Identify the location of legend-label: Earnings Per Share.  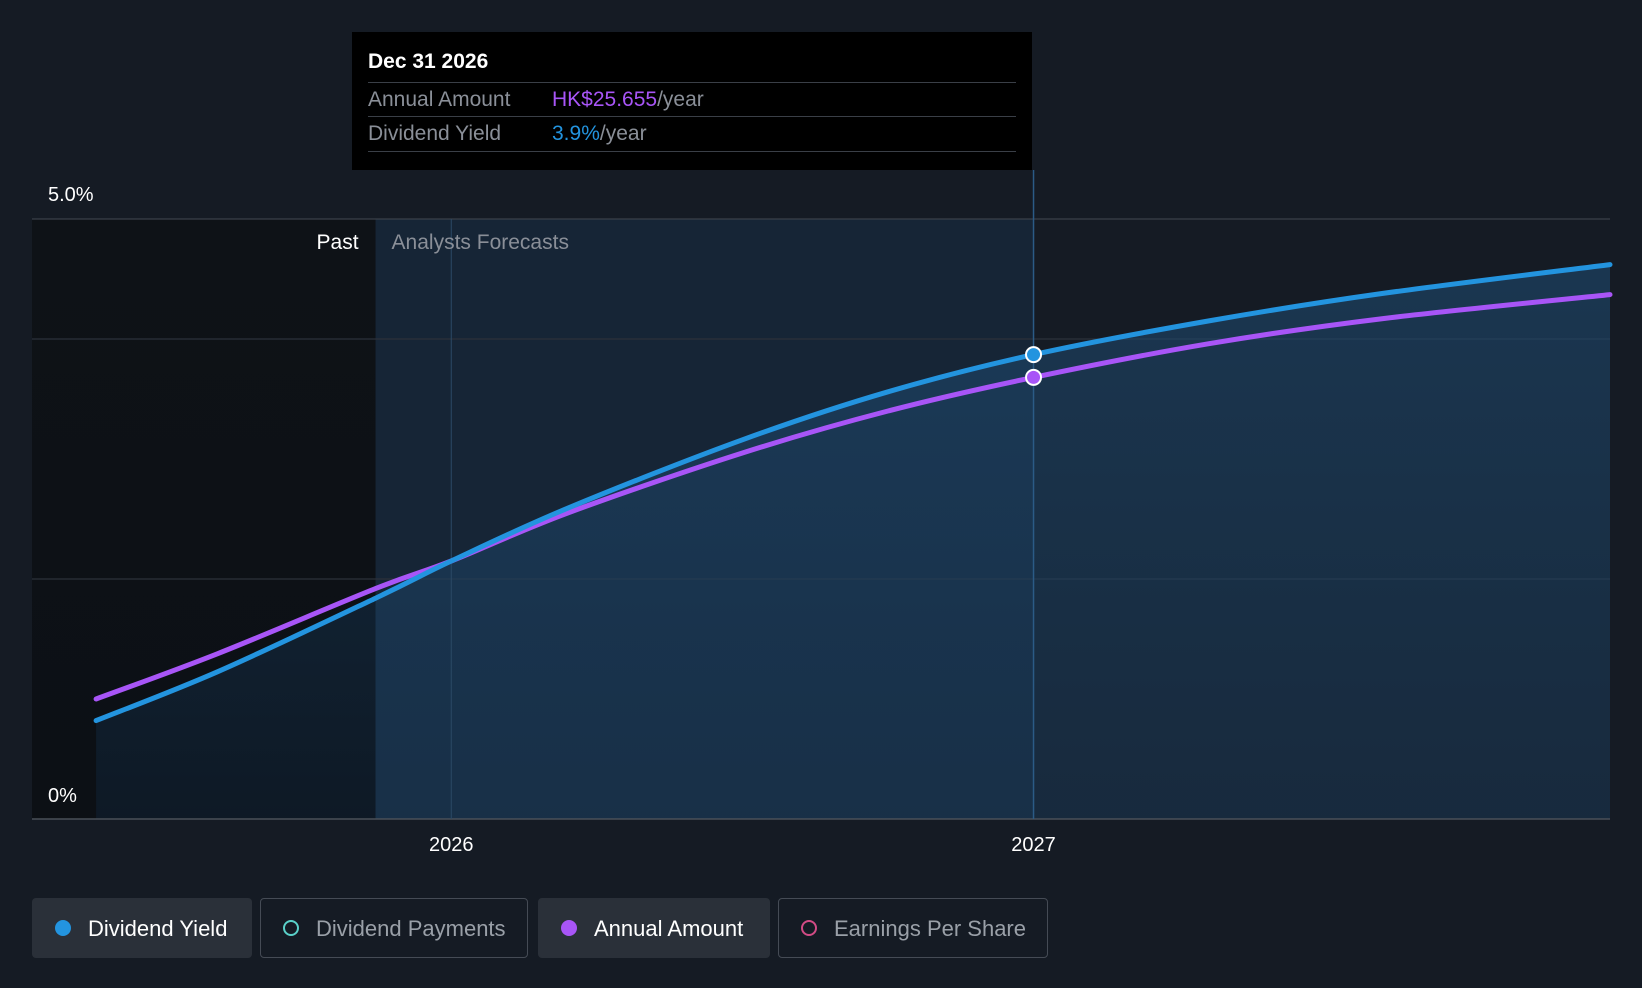
(930, 928).